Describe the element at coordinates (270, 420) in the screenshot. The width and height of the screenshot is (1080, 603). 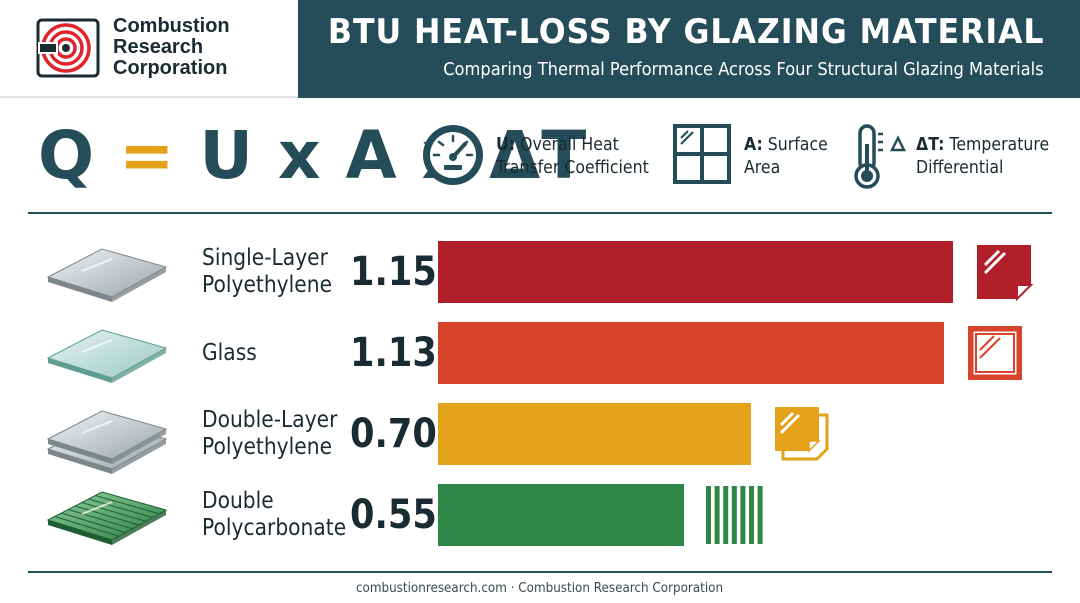
I see `category-label-line: Double-Layer` at that location.